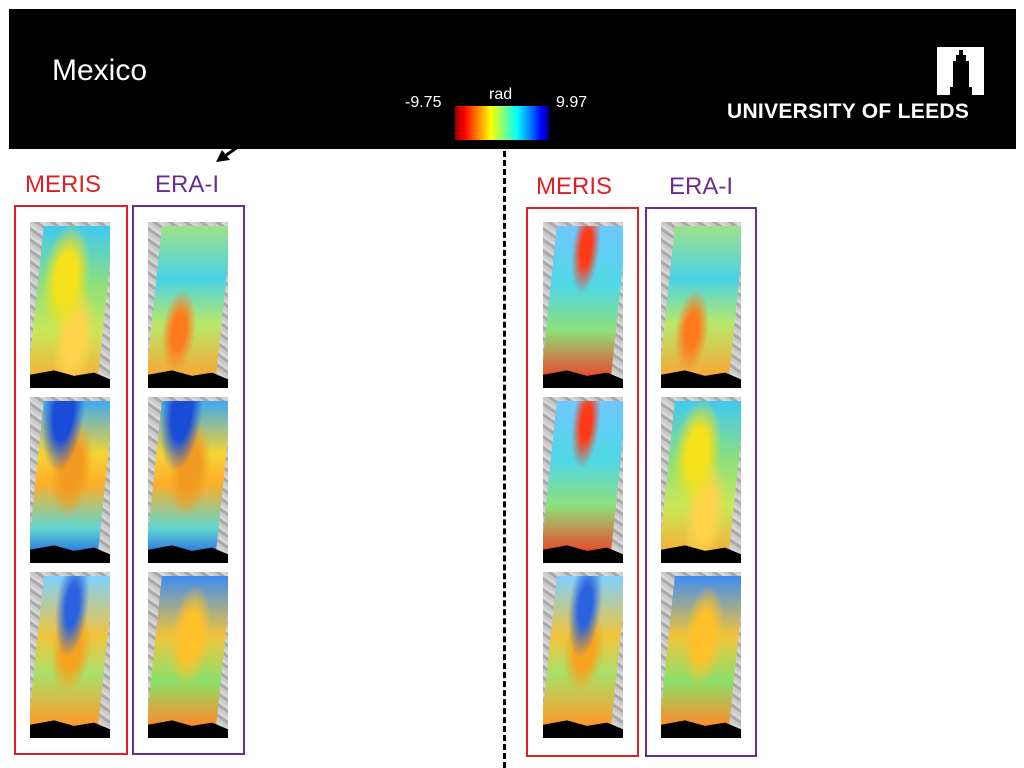 The image size is (1024, 768). I want to click on right-era-label: ERA-I, so click(701, 186).